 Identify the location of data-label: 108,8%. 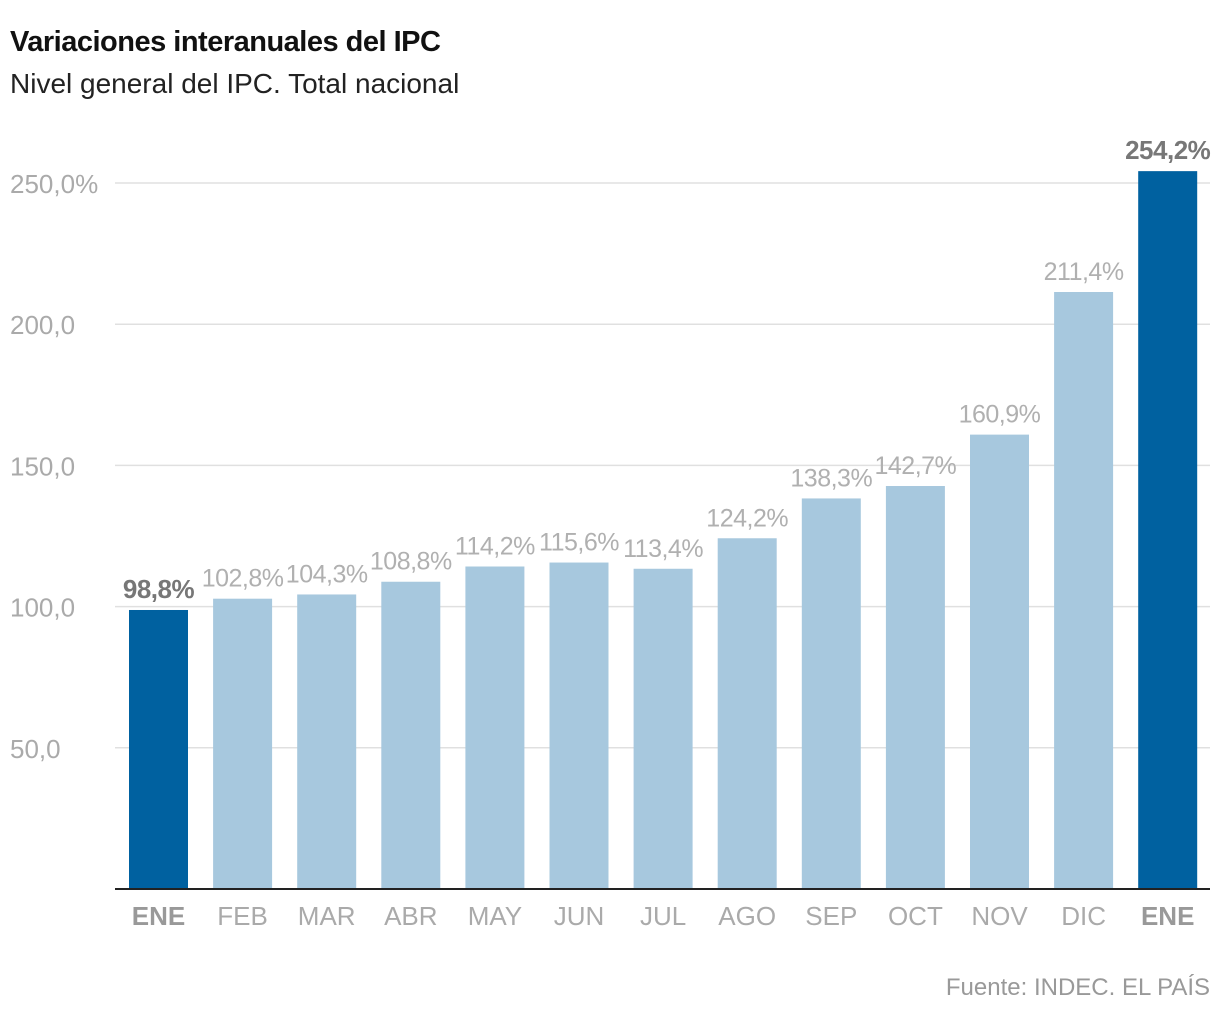
(411, 562).